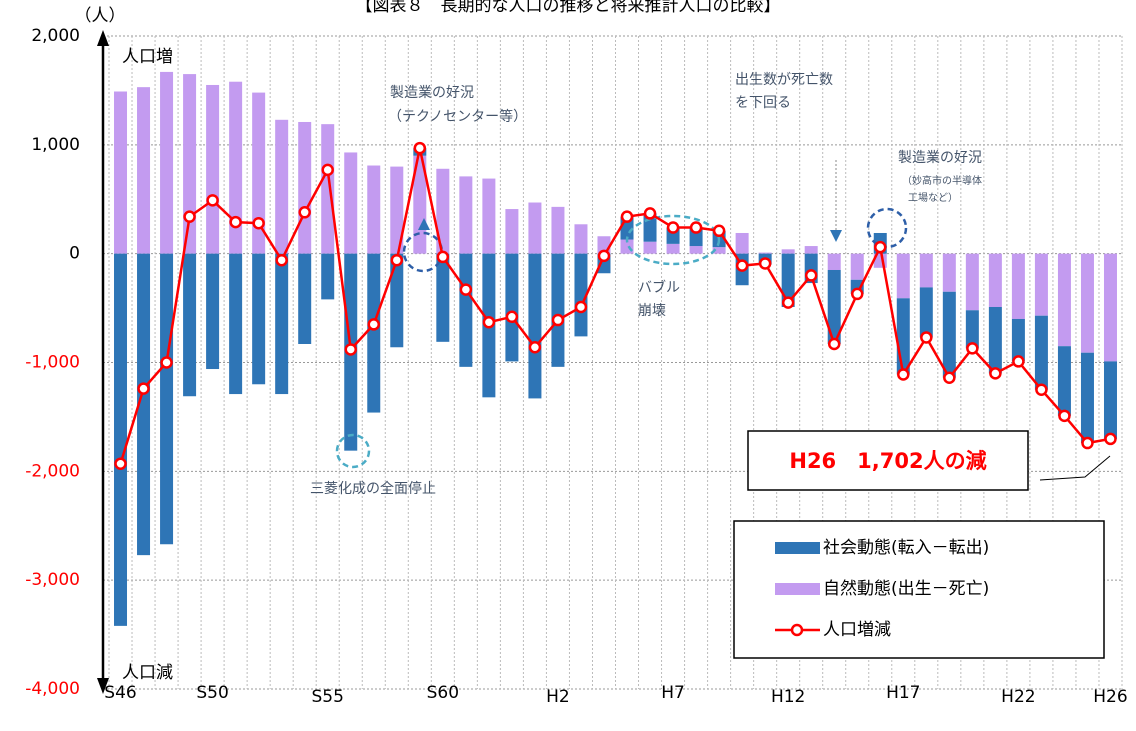  What do you see at coordinates (52, 471) in the screenshot?
I see `y-tick-label: -2,000` at bounding box center [52, 471].